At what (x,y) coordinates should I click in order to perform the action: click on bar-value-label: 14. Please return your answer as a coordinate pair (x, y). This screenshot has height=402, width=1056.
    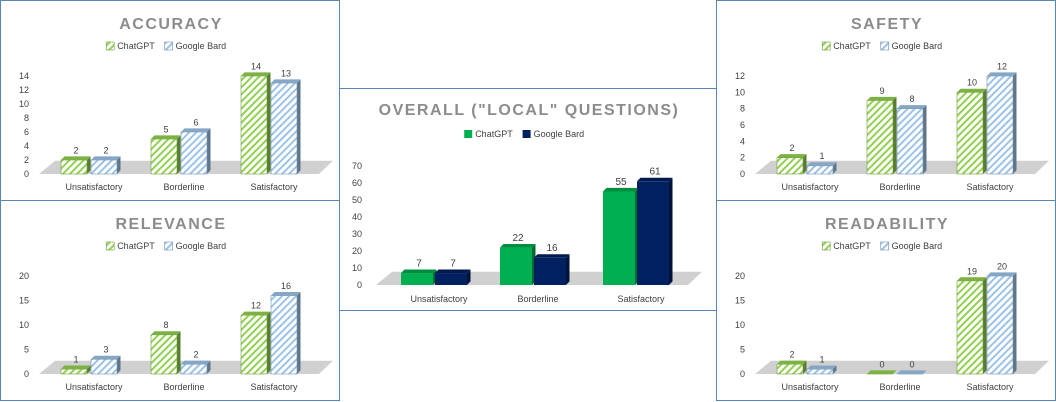
    Looking at the image, I should click on (256, 66).